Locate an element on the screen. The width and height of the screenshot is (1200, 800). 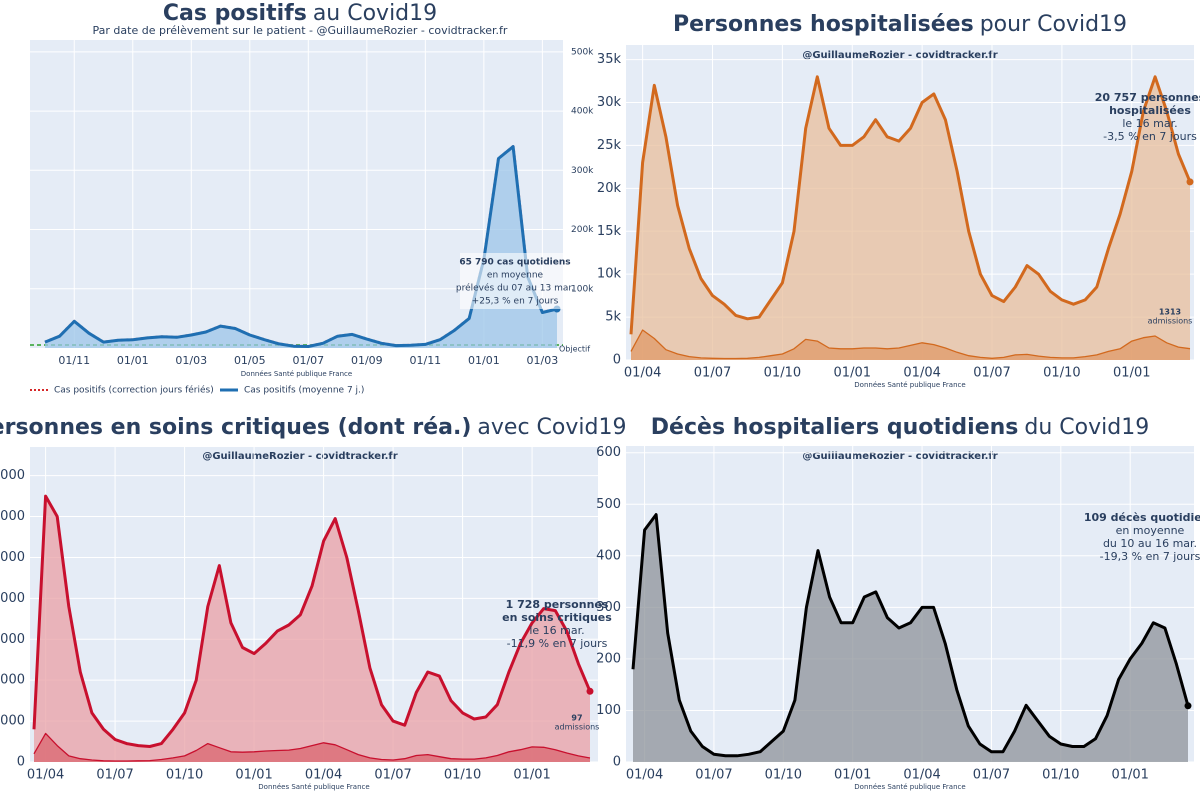
y-tick-label: 10k is located at coordinates (609, 274).